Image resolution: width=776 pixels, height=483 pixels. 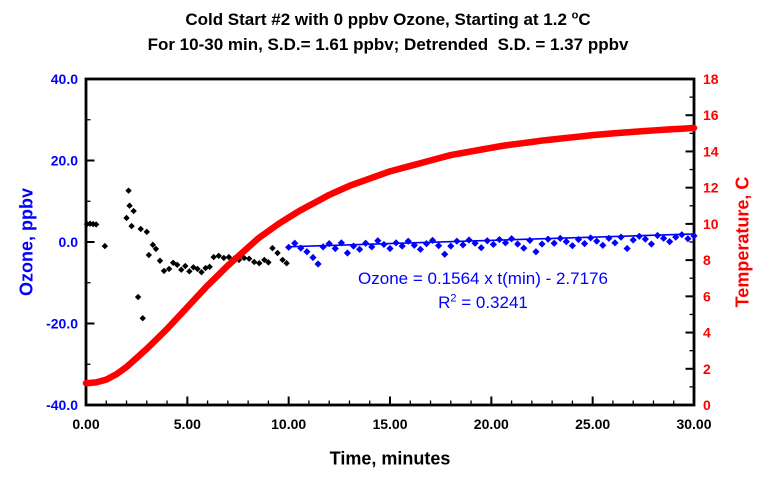 I want to click on ozone-early-series, so click(x=186, y=254).